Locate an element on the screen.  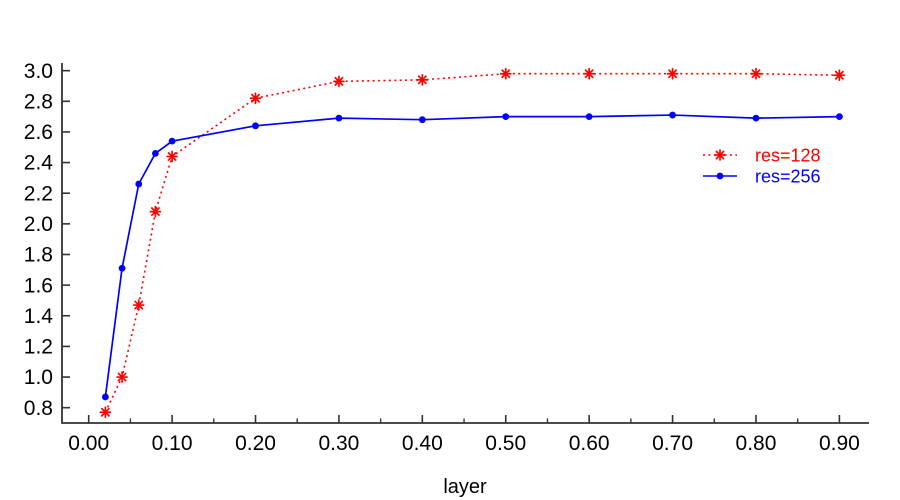
legend-item: res=256 is located at coordinates (762, 176).